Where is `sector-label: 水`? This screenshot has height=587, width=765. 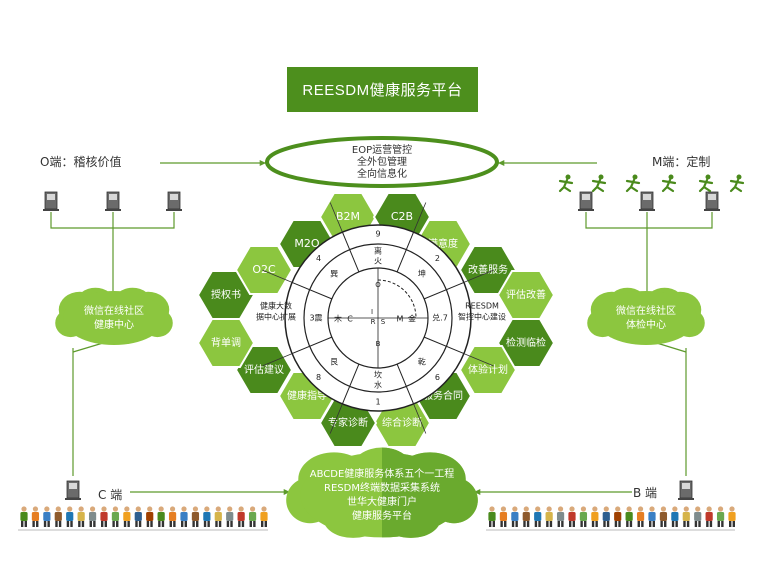 sector-label: 水 is located at coordinates (378, 385).